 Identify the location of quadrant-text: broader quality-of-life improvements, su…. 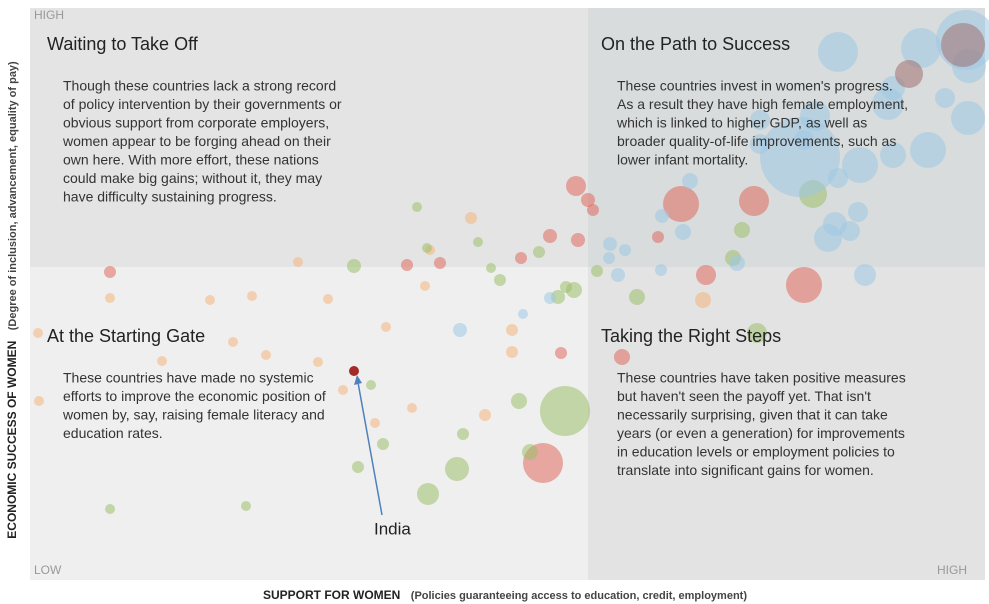
(756, 141).